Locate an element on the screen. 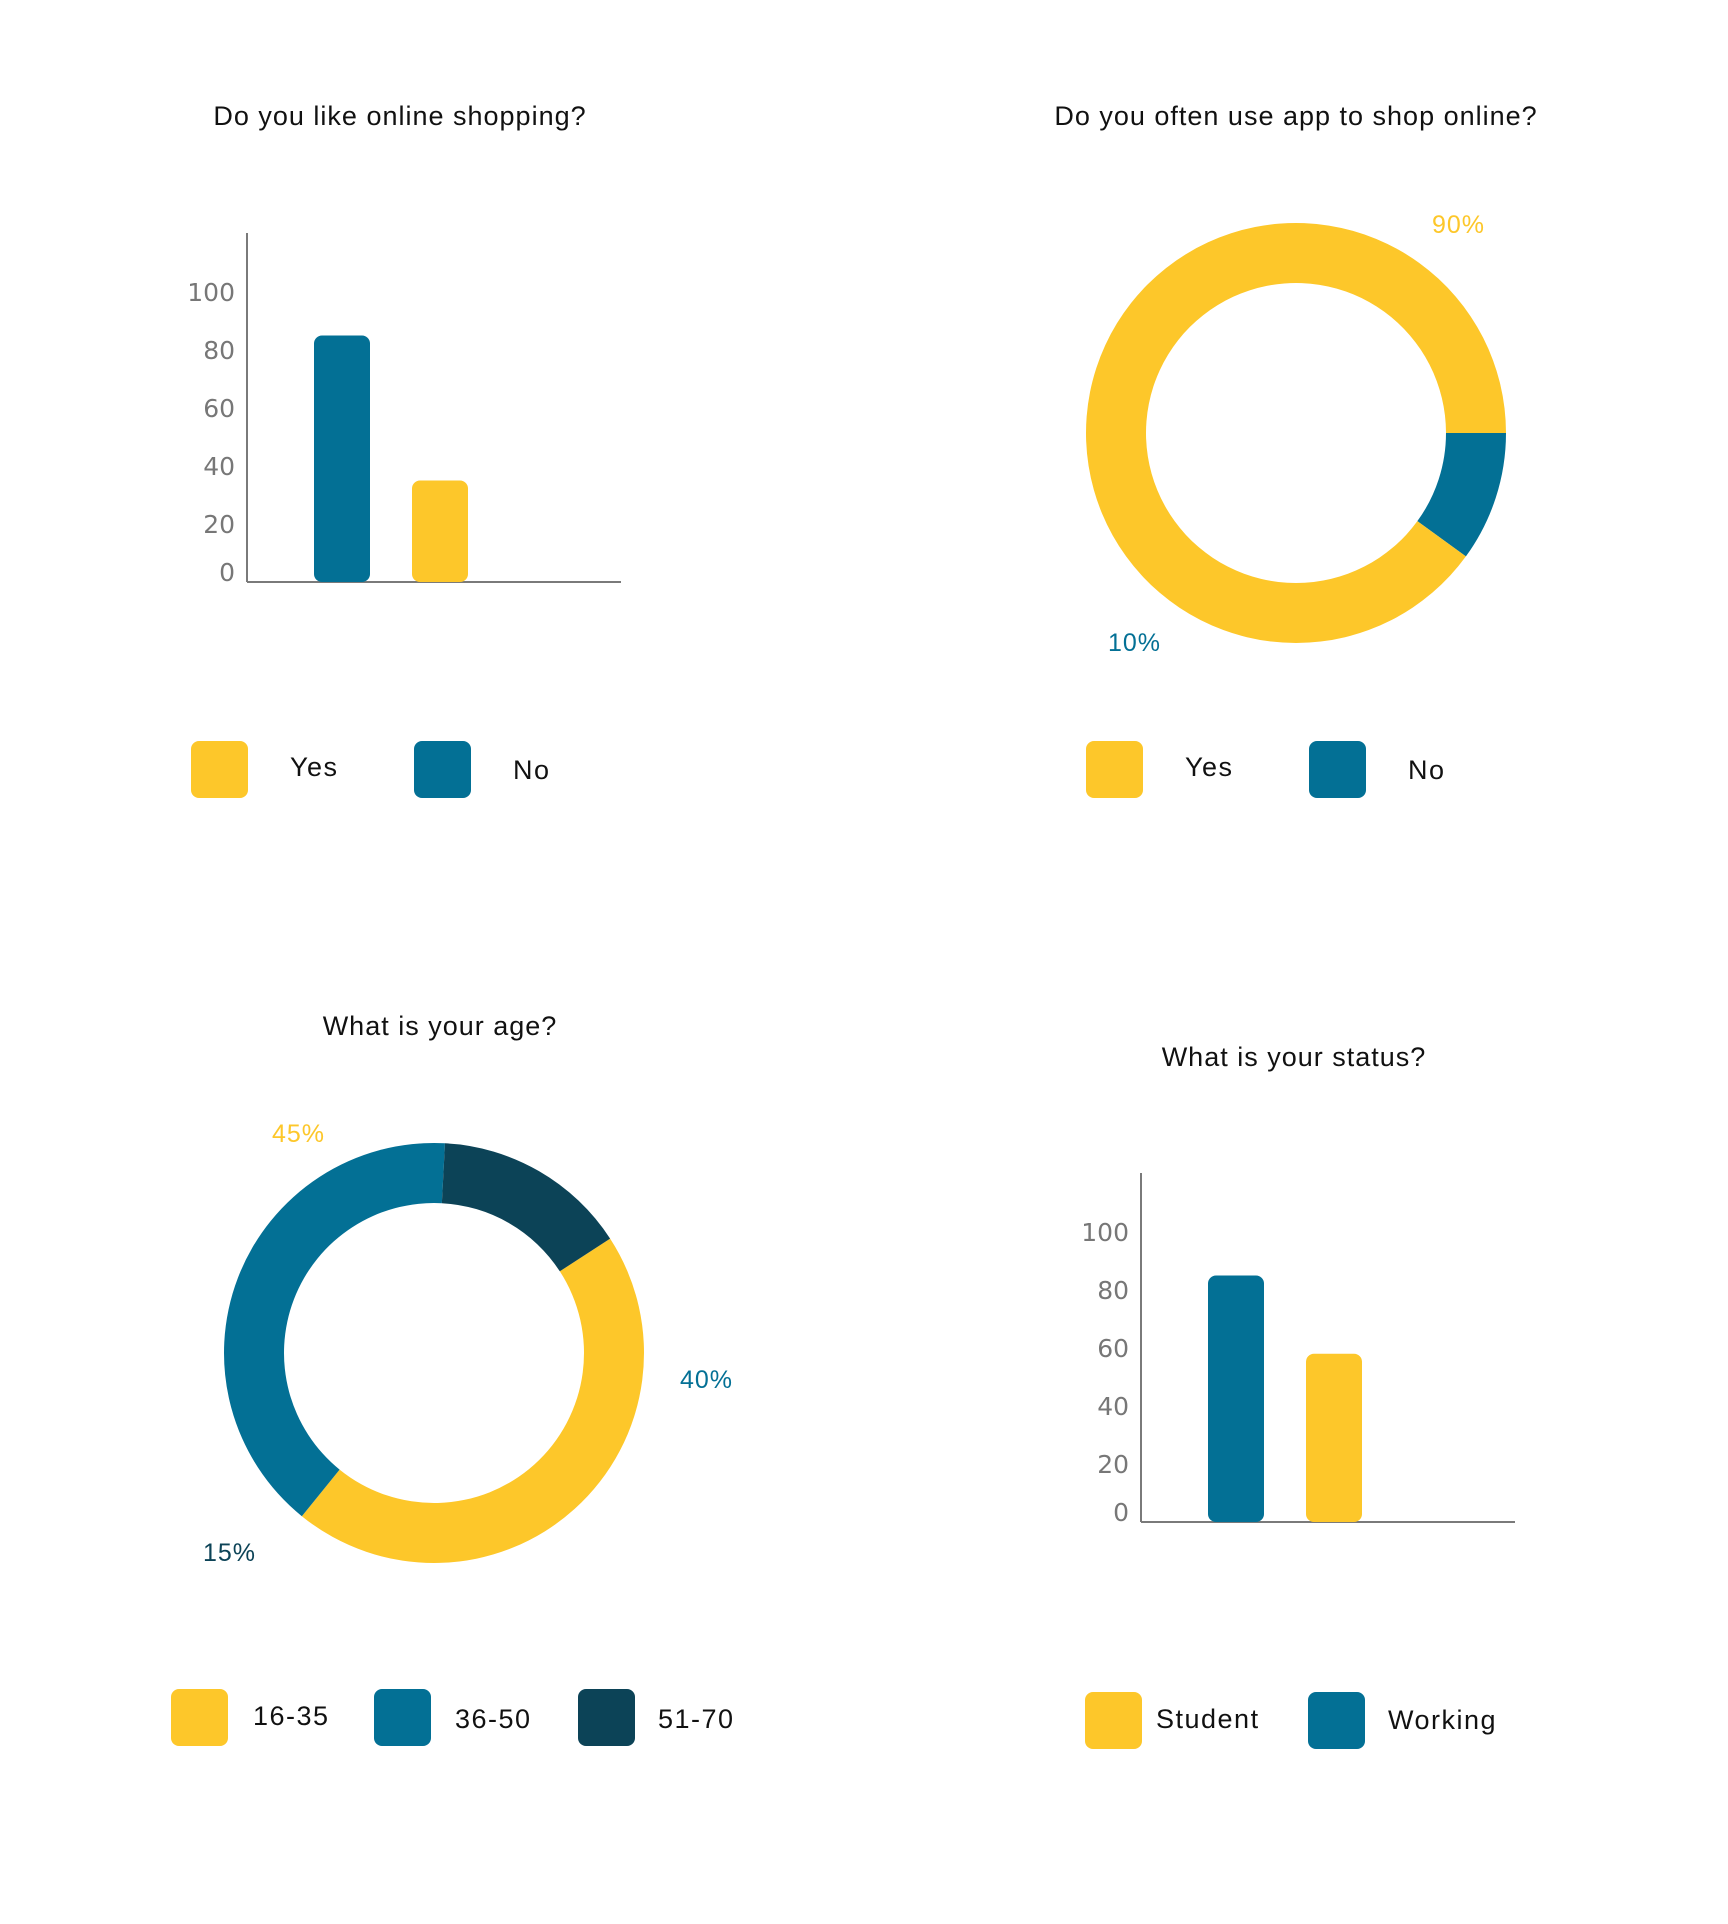  chart-title: What is your status? is located at coordinates (1294, 1057).